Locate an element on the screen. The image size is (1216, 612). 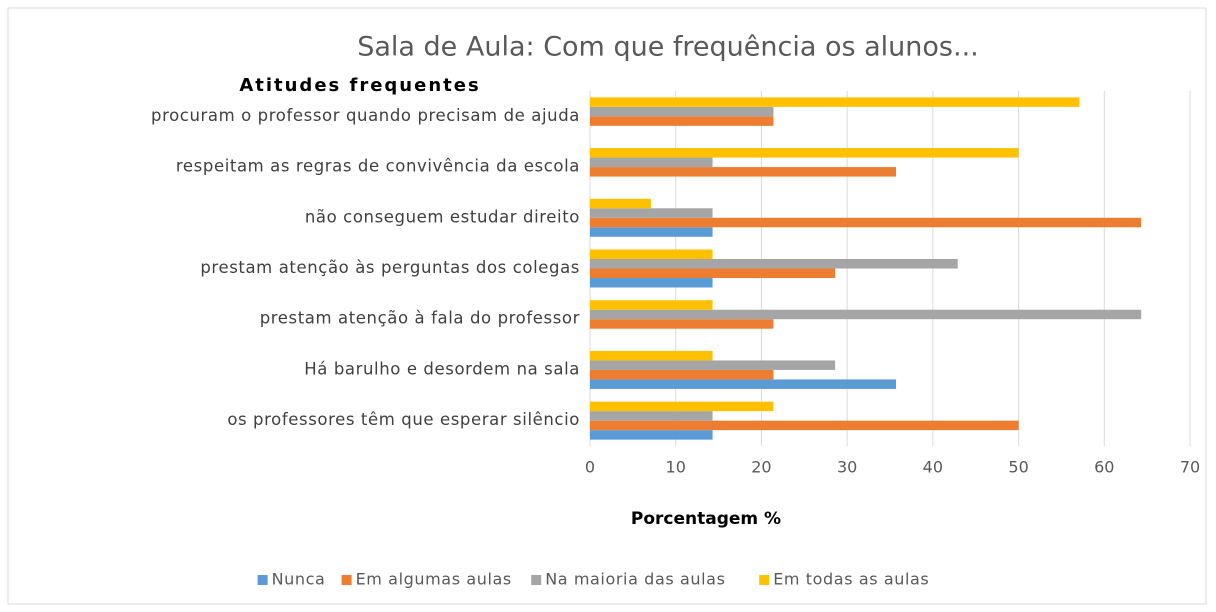
y-tick-label: prestam atenção às perguntas dos colegas is located at coordinates (390, 267).